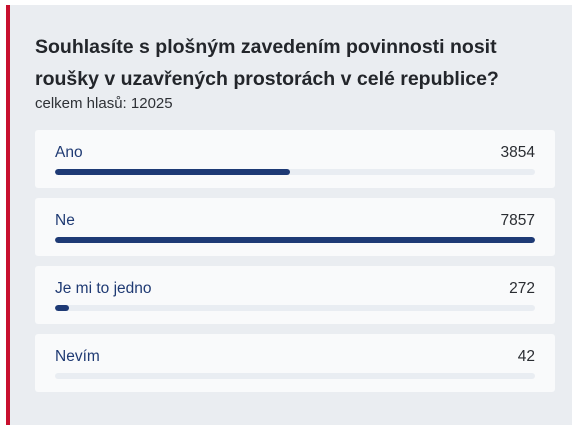 This screenshot has width=578, height=432. What do you see at coordinates (522, 288) in the screenshot?
I see `option-vote-count: 272` at bounding box center [522, 288].